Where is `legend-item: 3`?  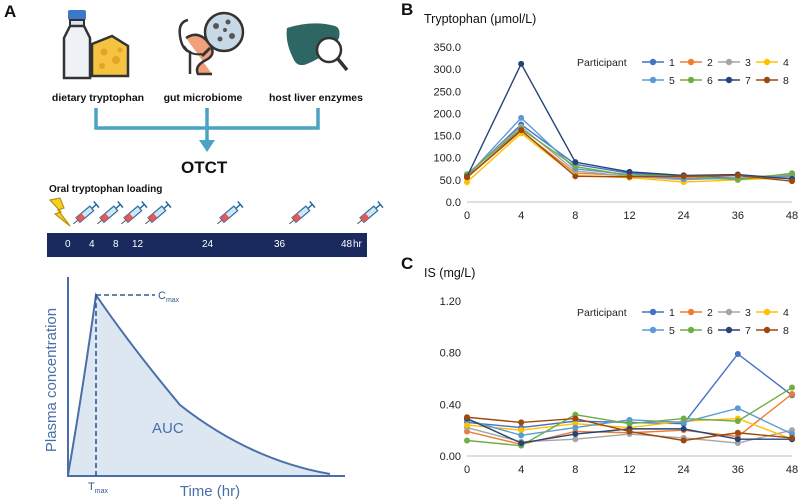 legend-item: 3 is located at coordinates (734, 63).